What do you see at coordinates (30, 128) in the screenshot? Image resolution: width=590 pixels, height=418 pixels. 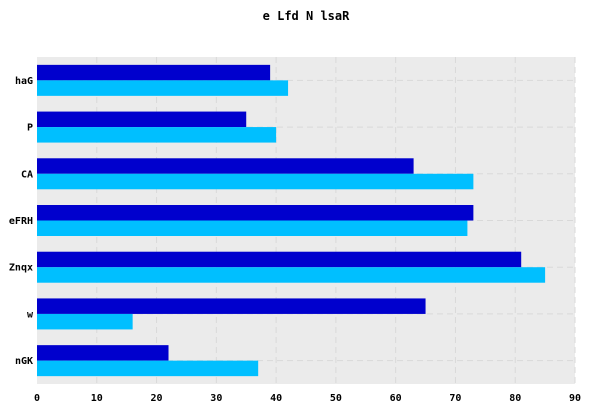 I see `y-tick-label: P` at bounding box center [30, 128].